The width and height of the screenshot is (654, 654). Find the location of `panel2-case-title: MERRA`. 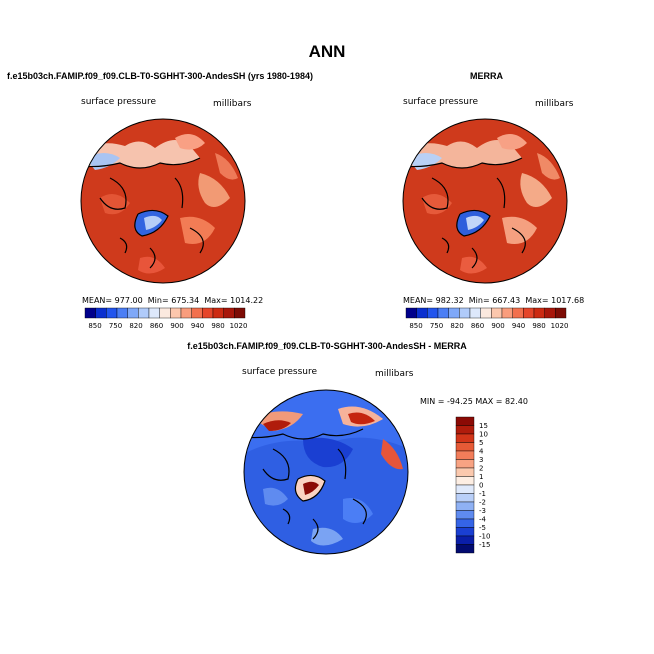

panel2-case-title: MERRA is located at coordinates (486, 76).